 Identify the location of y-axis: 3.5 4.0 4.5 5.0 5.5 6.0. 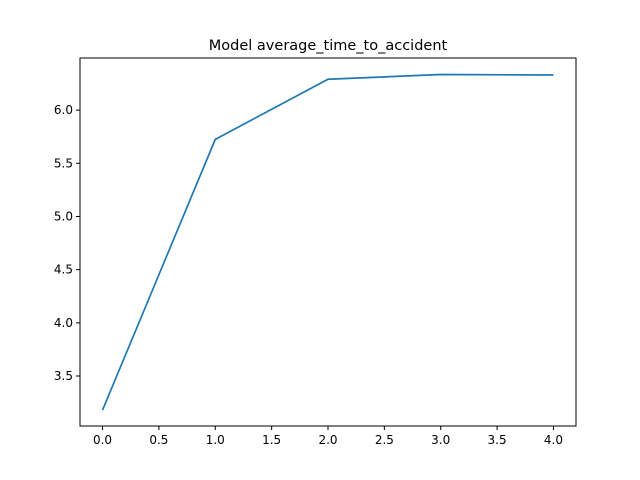
(67, 243).